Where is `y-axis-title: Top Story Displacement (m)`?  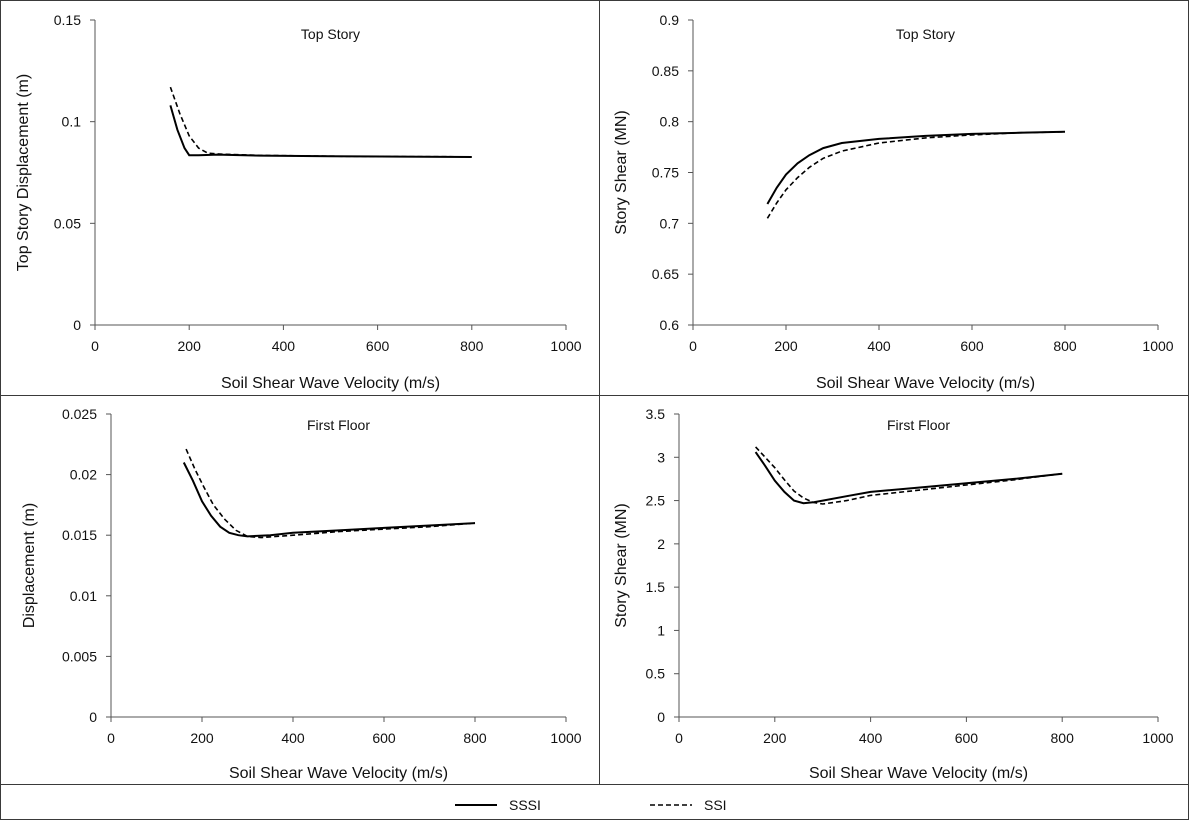 y-axis-title: Top Story Displacement (m) is located at coordinates (23, 172).